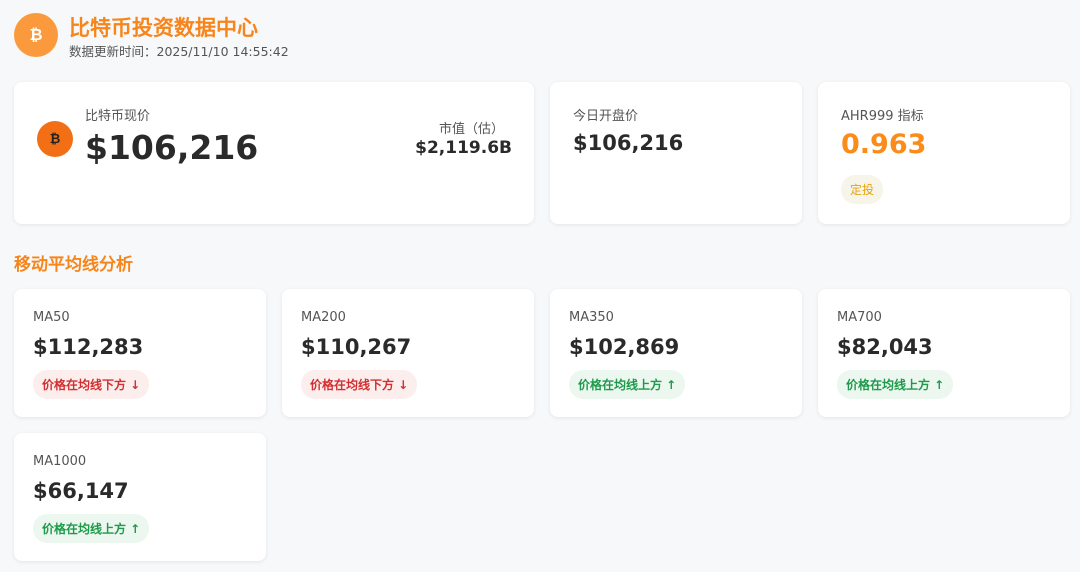 This screenshot has width=1080, height=572. What do you see at coordinates (882, 116) in the screenshot?
I see `ahr-label: AHR999 指标` at bounding box center [882, 116].